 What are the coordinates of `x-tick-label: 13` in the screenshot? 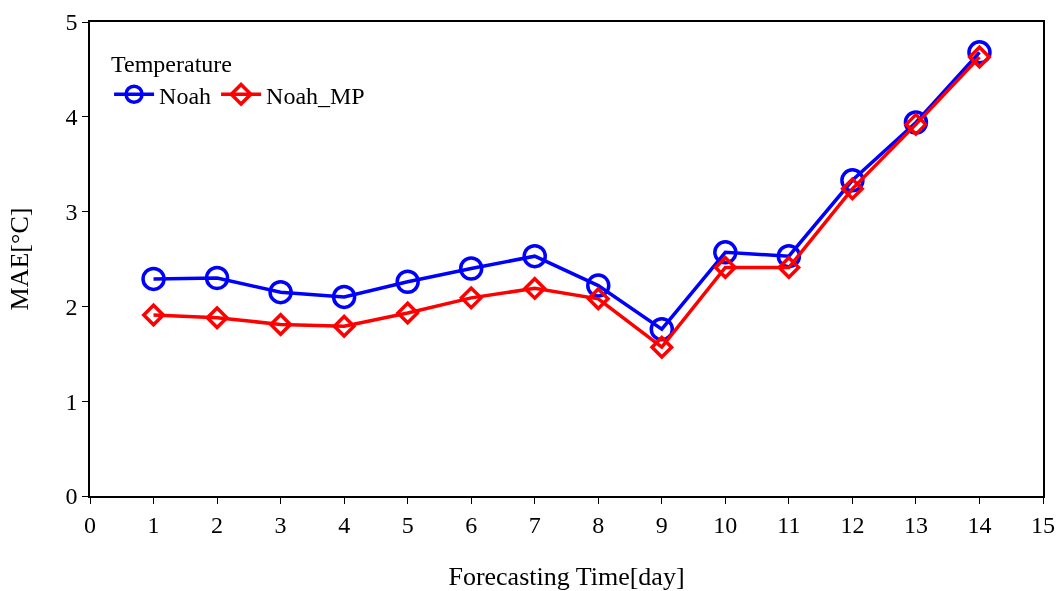 It's located at (915, 524).